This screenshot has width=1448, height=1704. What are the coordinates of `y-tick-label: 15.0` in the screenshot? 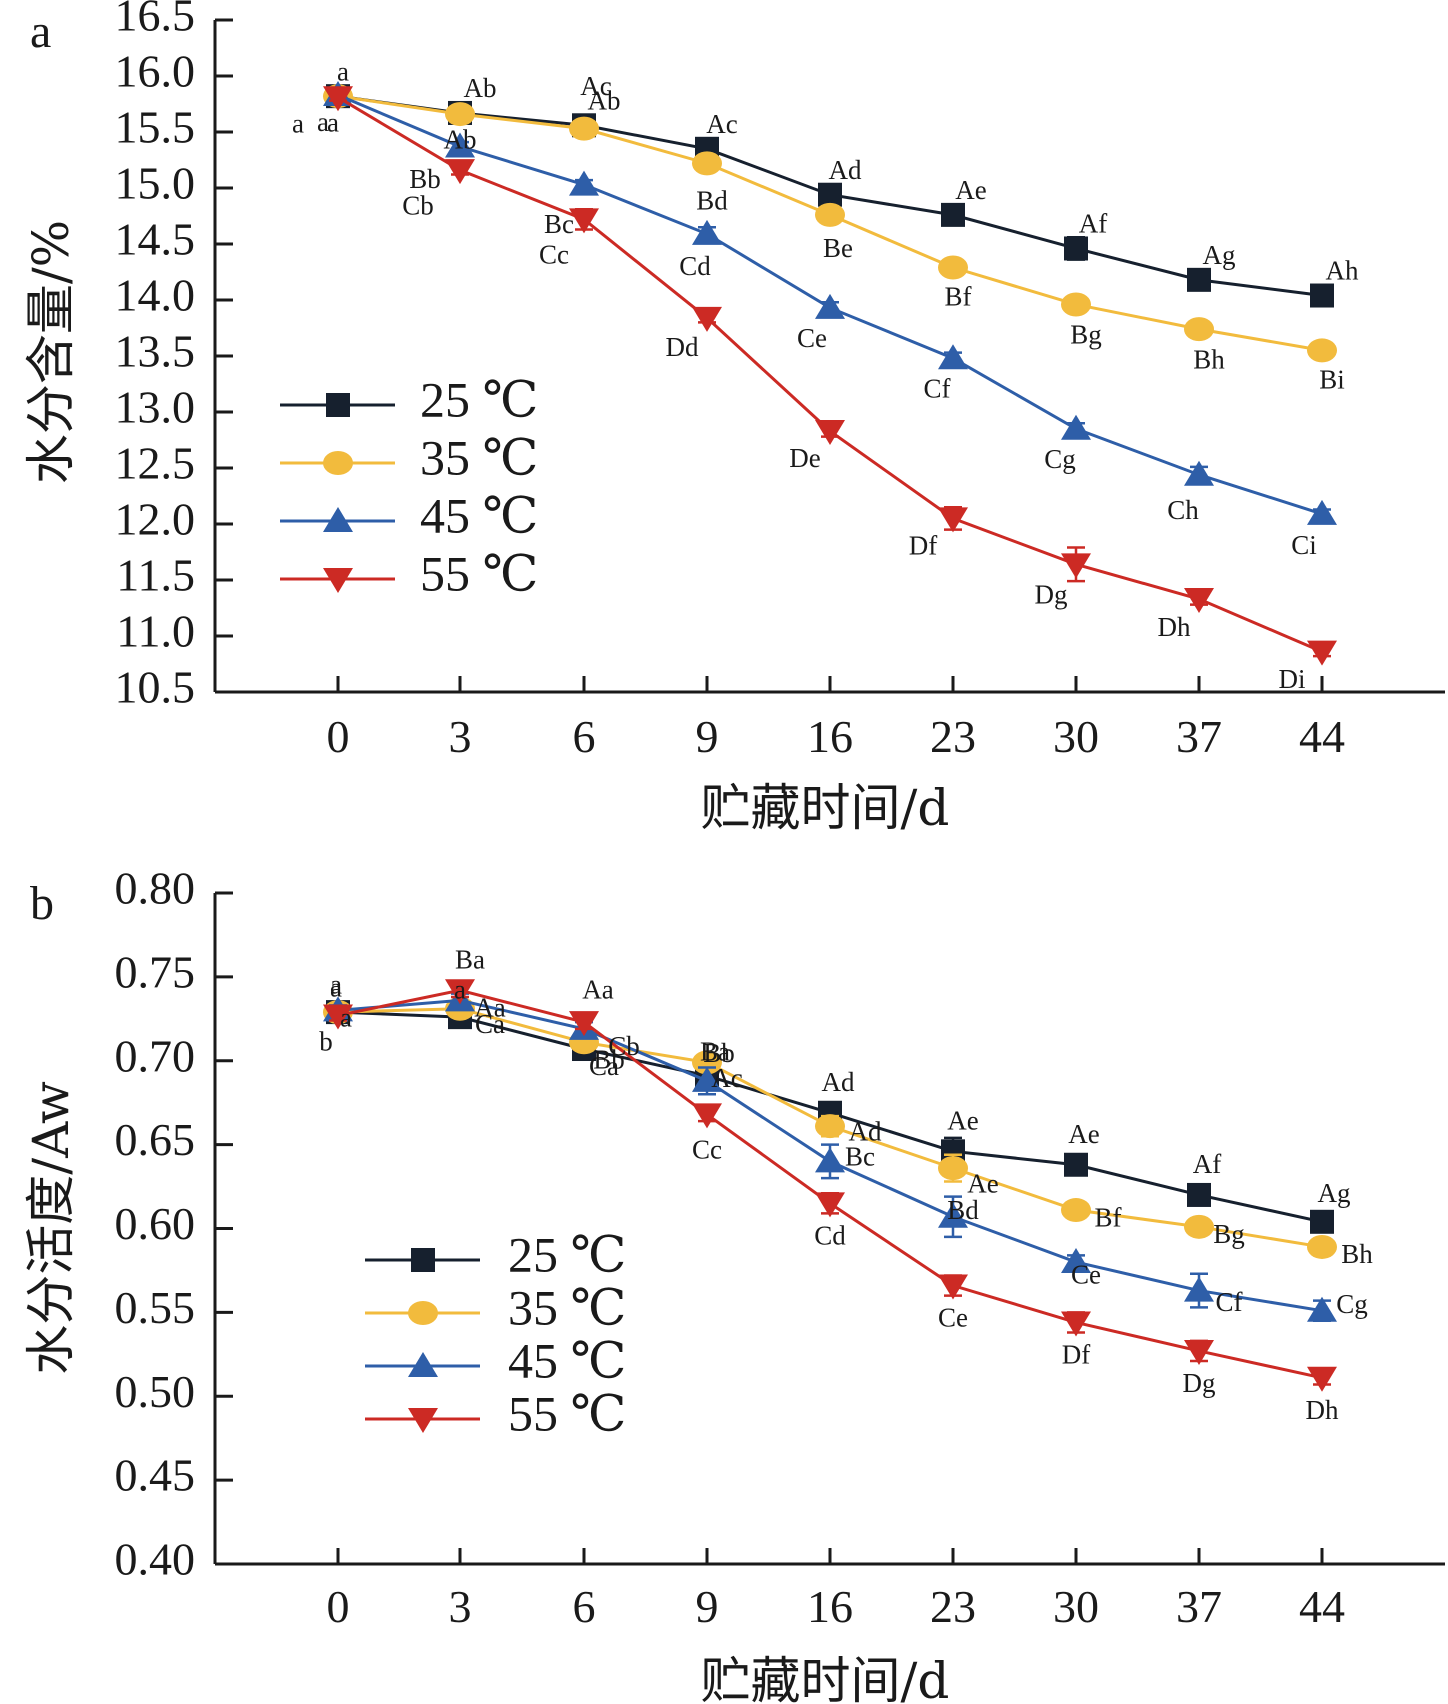 It's located at (155, 183).